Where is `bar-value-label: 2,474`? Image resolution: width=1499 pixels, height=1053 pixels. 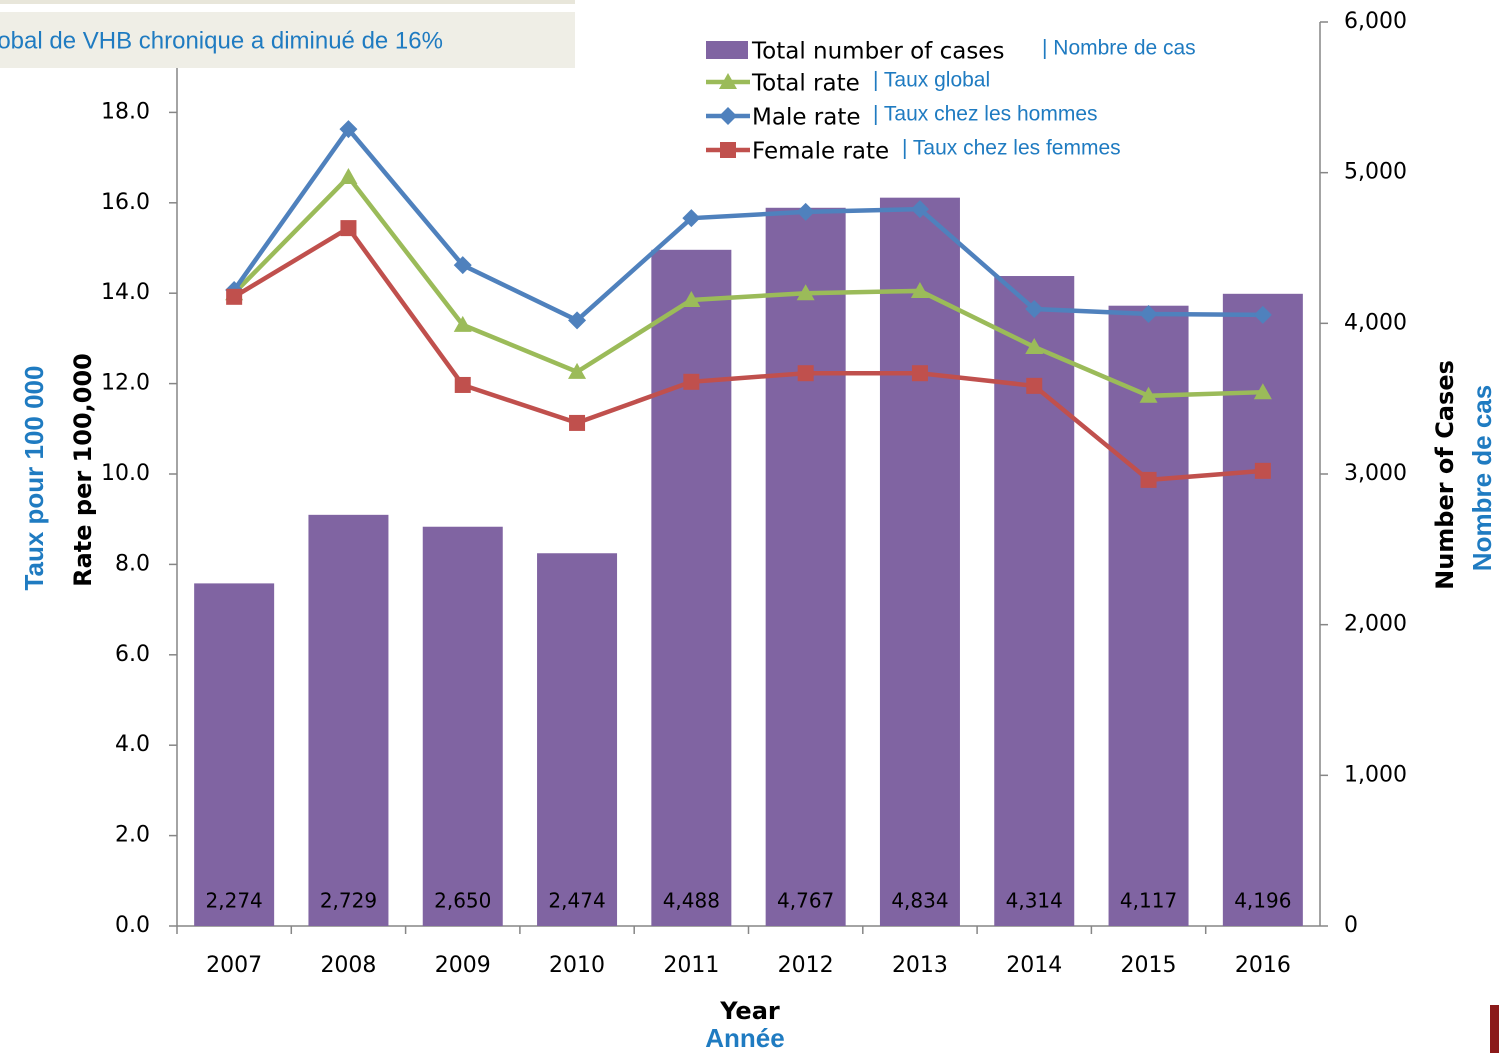 bar-value-label: 2,474 is located at coordinates (576, 901).